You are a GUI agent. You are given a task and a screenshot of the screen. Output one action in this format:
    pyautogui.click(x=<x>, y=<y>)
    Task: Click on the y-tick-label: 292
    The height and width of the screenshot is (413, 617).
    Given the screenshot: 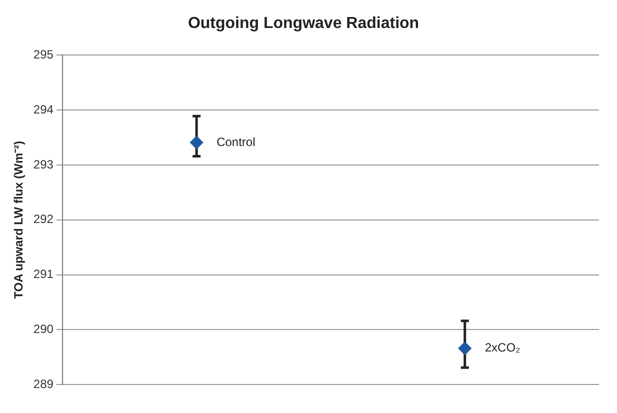 What is the action you would take?
    pyautogui.click(x=43, y=219)
    